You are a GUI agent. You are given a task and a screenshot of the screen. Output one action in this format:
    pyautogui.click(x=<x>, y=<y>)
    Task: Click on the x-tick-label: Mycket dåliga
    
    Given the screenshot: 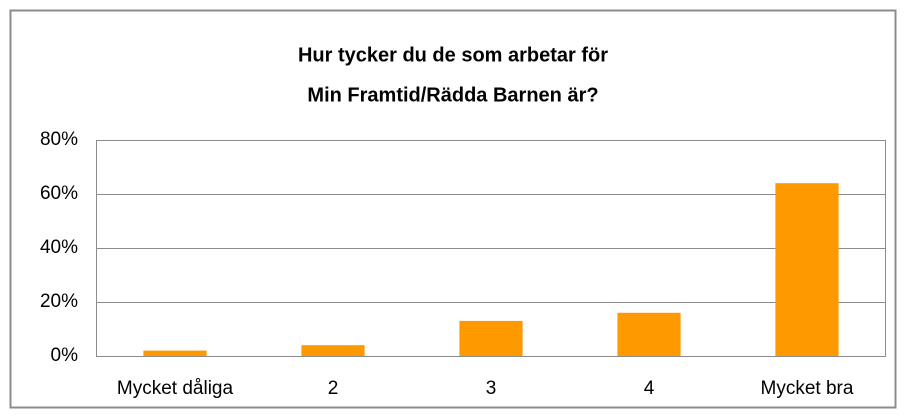 What is the action you would take?
    pyautogui.click(x=175, y=388)
    